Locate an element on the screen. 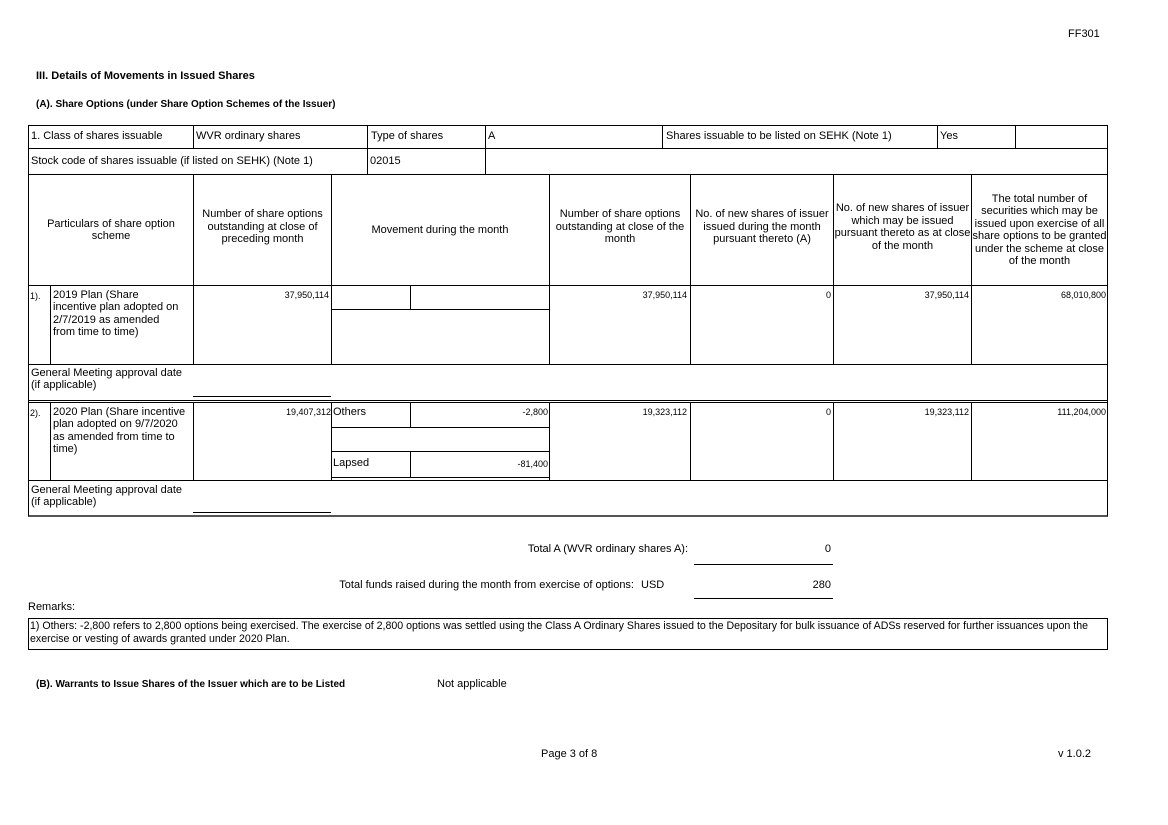  type-value: A is located at coordinates (492, 136).